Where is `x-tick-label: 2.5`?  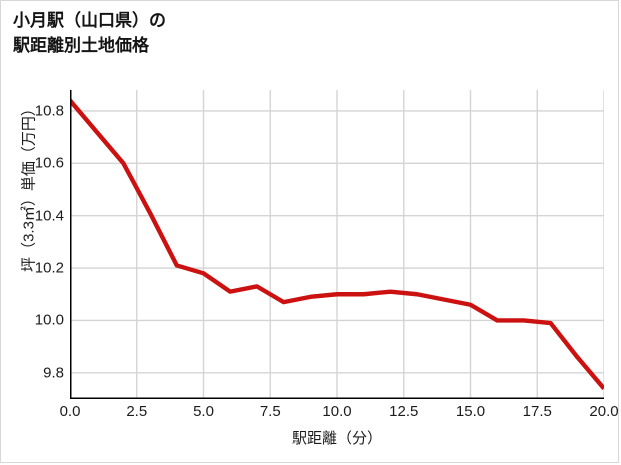 x-tick-label: 2.5 is located at coordinates (137, 411).